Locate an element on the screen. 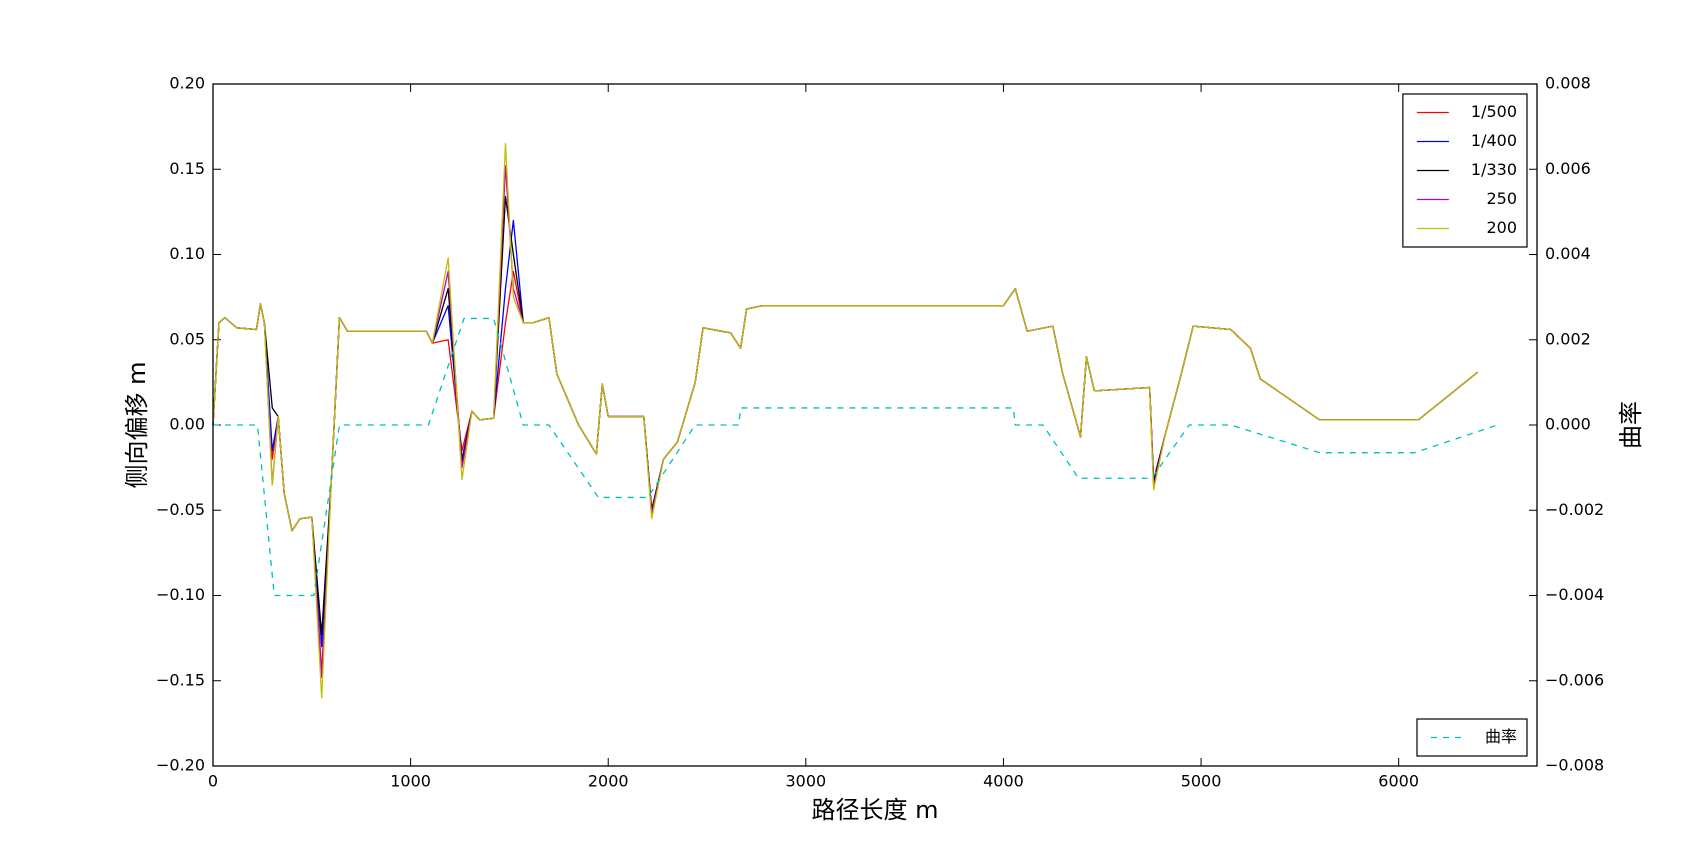 This screenshot has height=851, width=1707. y-tick-label: −0.10 is located at coordinates (180, 594).